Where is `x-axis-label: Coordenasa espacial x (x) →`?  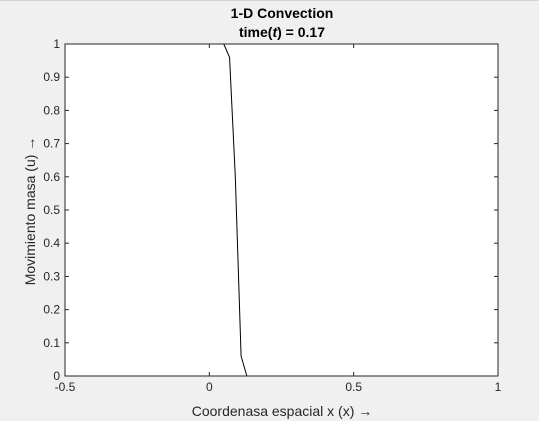
x-axis-label: Coordenasa espacial x (x) → is located at coordinates (282, 411).